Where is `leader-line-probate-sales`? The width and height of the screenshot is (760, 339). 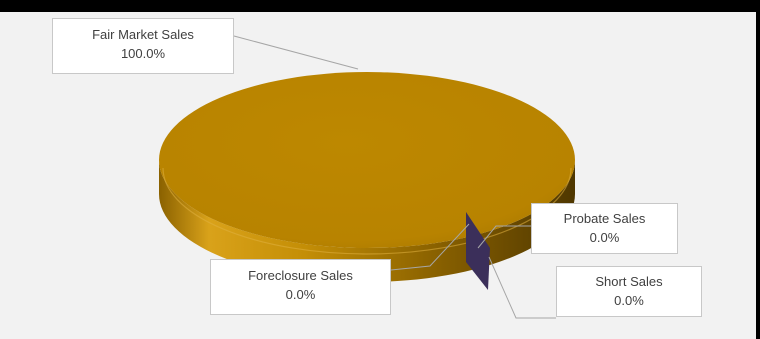 leader-line-probate-sales is located at coordinates (504, 237).